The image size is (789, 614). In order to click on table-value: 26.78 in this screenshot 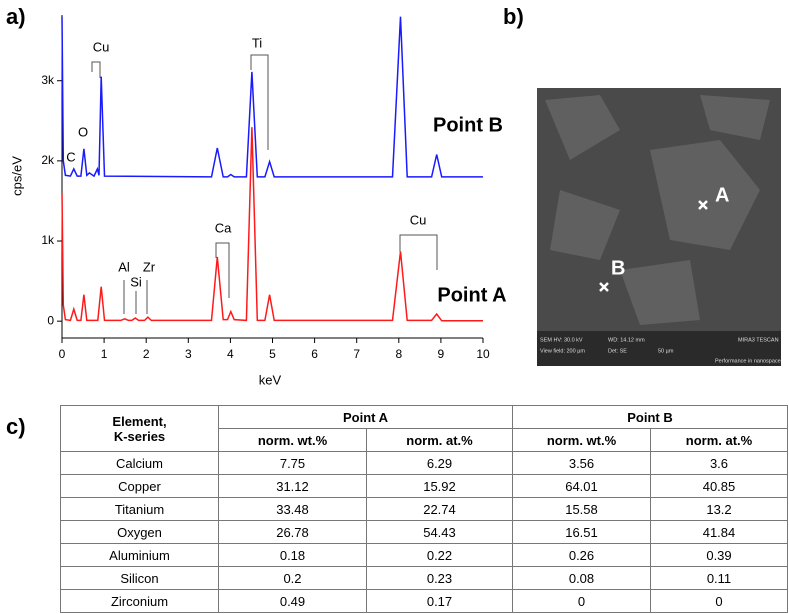, I will do `click(292, 532)`.